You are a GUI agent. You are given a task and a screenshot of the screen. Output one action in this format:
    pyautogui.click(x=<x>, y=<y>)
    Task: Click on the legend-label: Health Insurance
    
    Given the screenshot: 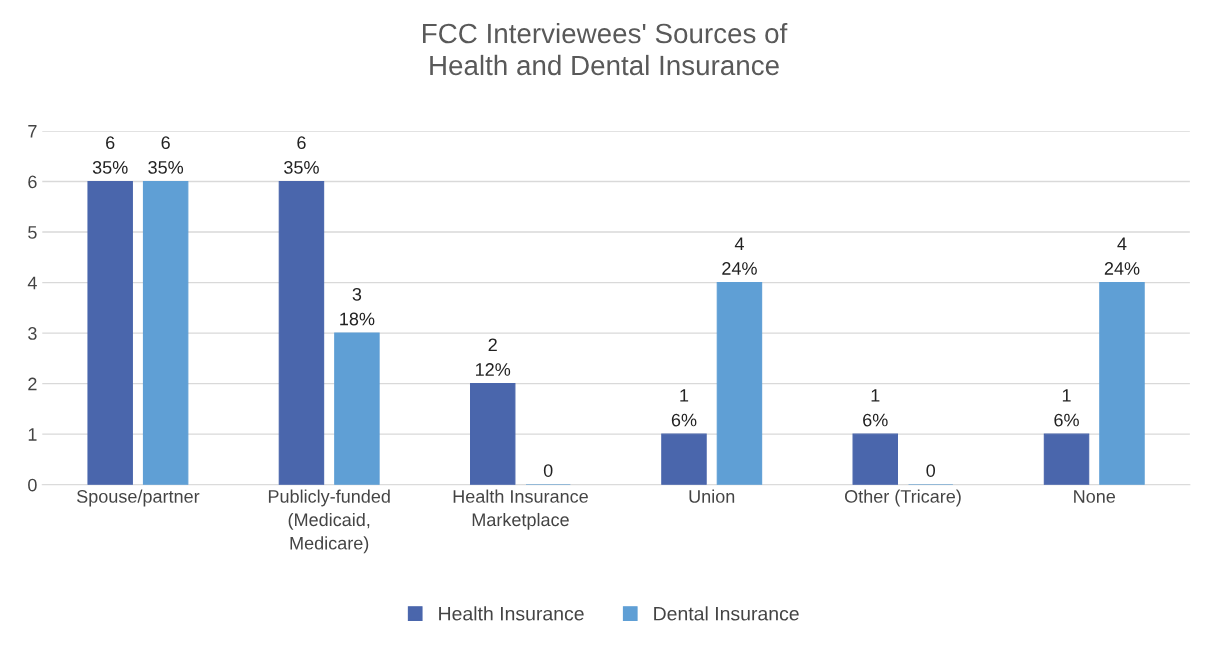 What is the action you would take?
    pyautogui.click(x=511, y=613)
    